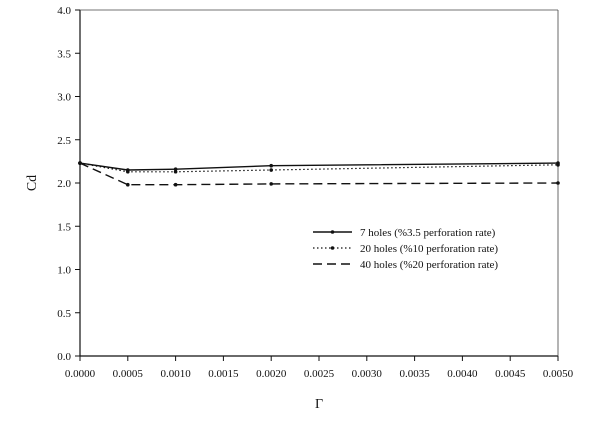  What do you see at coordinates (319, 404) in the screenshot?
I see `x-axis-title: Γ` at bounding box center [319, 404].